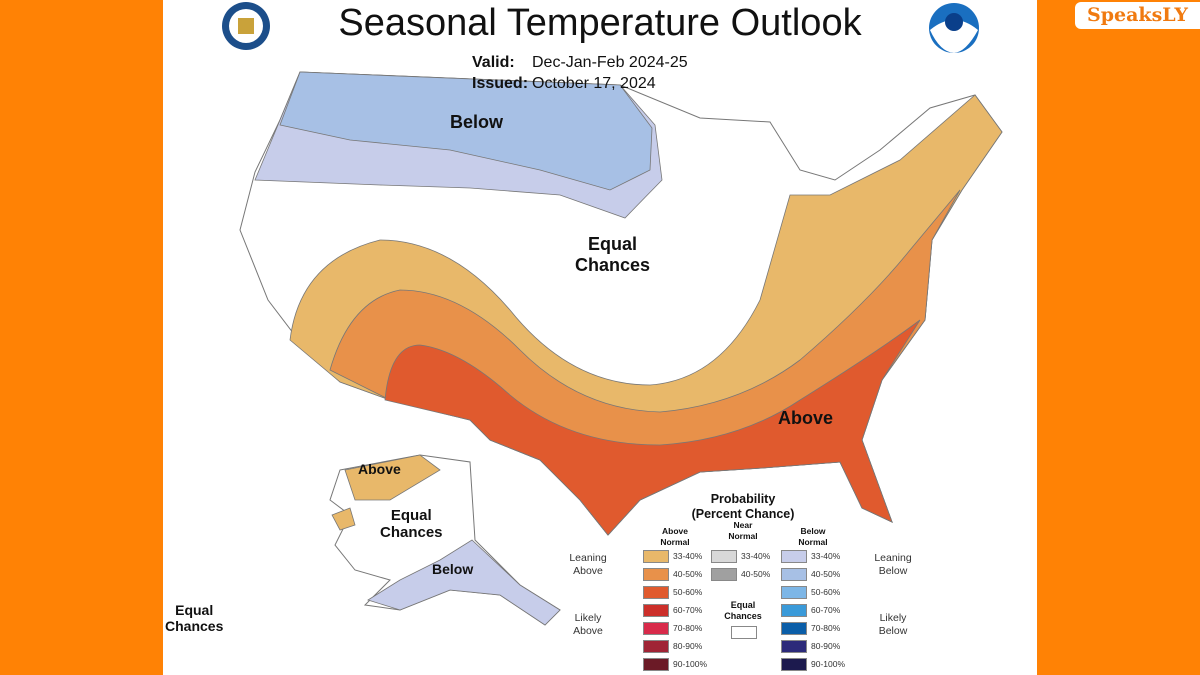  What do you see at coordinates (893, 564) in the screenshot?
I see `leaning-below: Leaning Below` at bounding box center [893, 564].